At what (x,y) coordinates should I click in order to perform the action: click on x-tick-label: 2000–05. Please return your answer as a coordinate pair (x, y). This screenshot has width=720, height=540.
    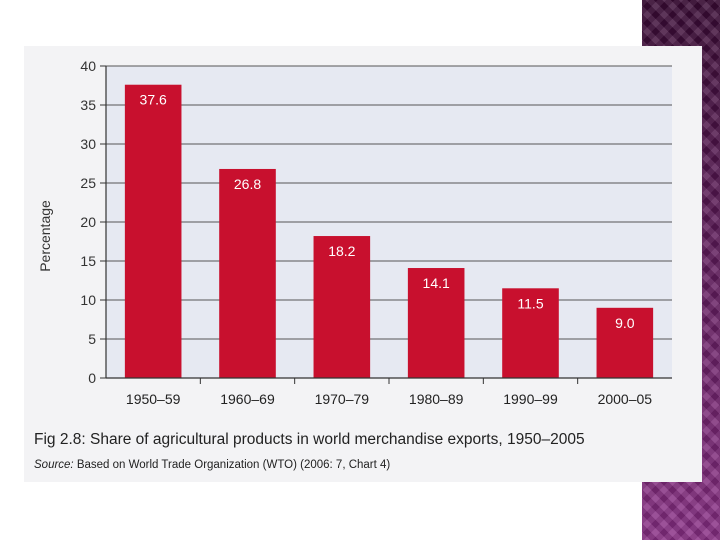
    Looking at the image, I should click on (625, 399).